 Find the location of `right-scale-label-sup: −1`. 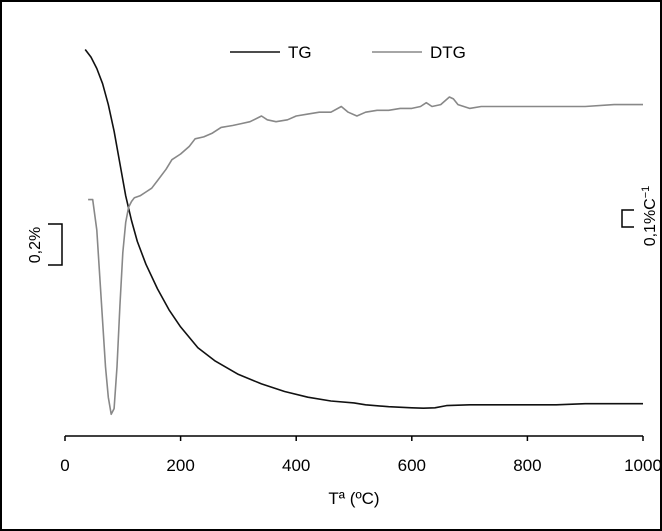

right-scale-label-sup: −1 is located at coordinates (646, 192).